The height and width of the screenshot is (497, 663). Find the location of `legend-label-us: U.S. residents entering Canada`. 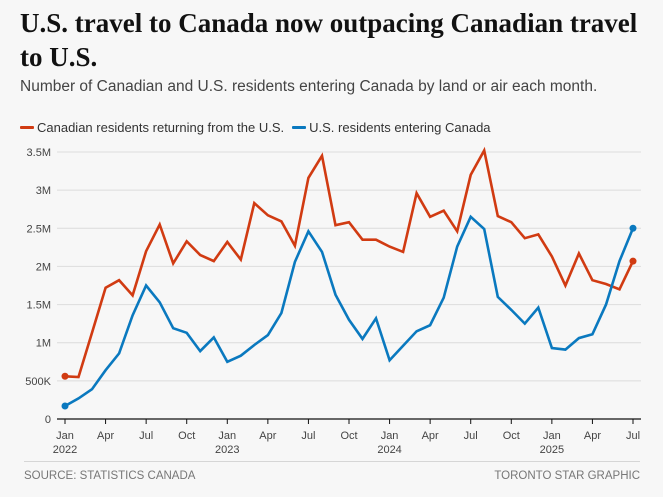

legend-label-us: U.S. residents entering Canada is located at coordinates (400, 127).